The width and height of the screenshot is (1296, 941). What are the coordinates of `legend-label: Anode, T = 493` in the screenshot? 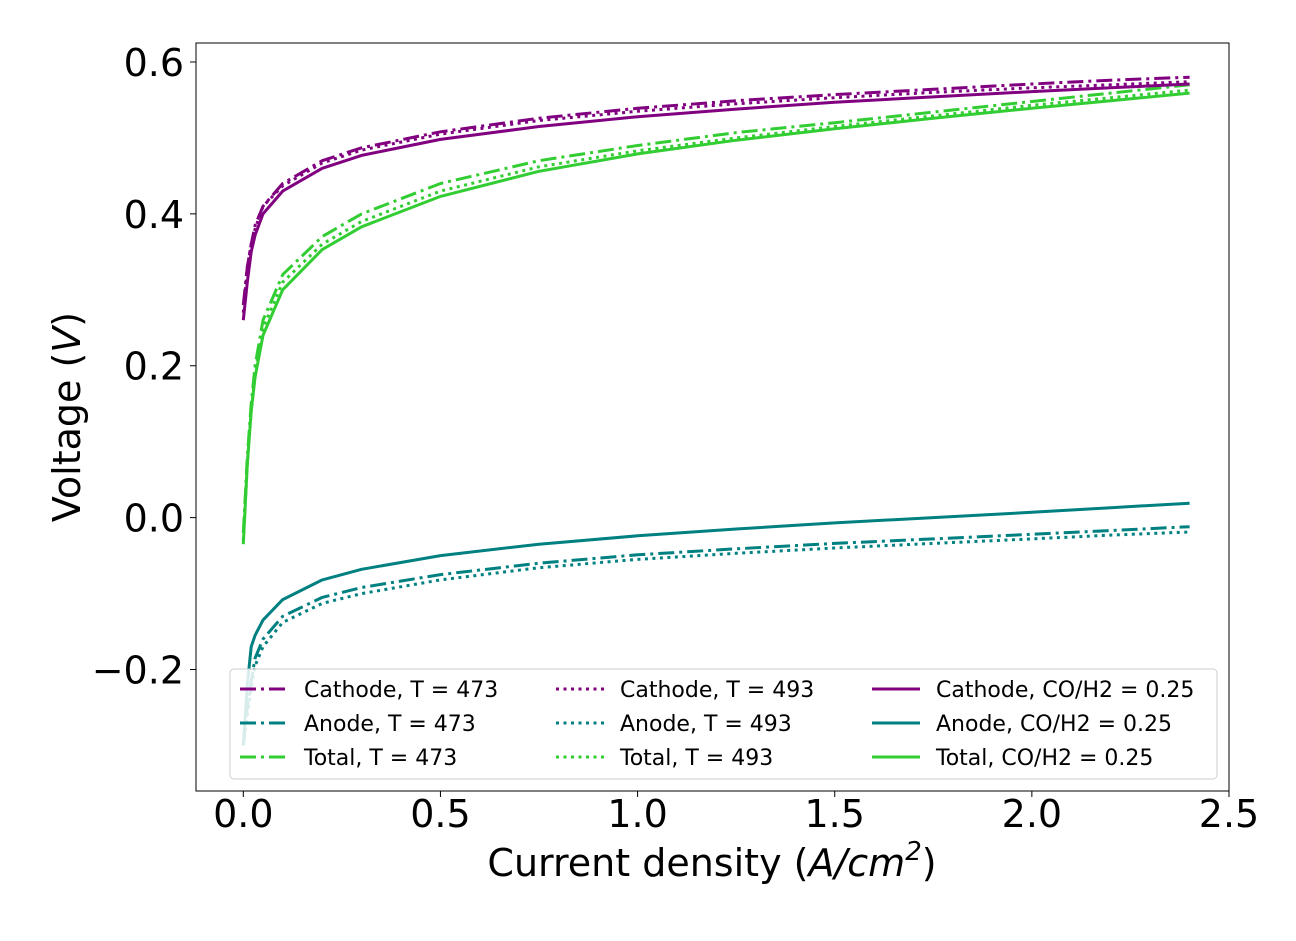 It's located at (706, 724).